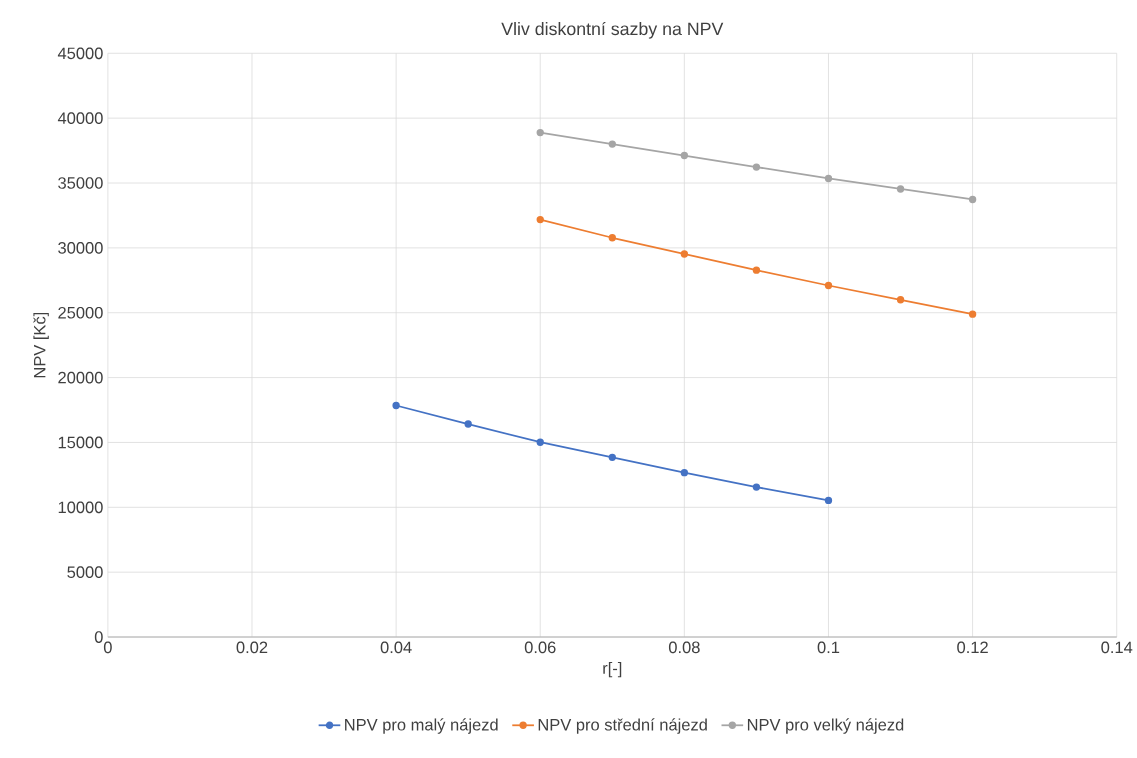 This screenshot has width=1137, height=758. Describe the element at coordinates (41, 345) in the screenshot. I see `y-axis-title: NPV [Kč]` at that location.